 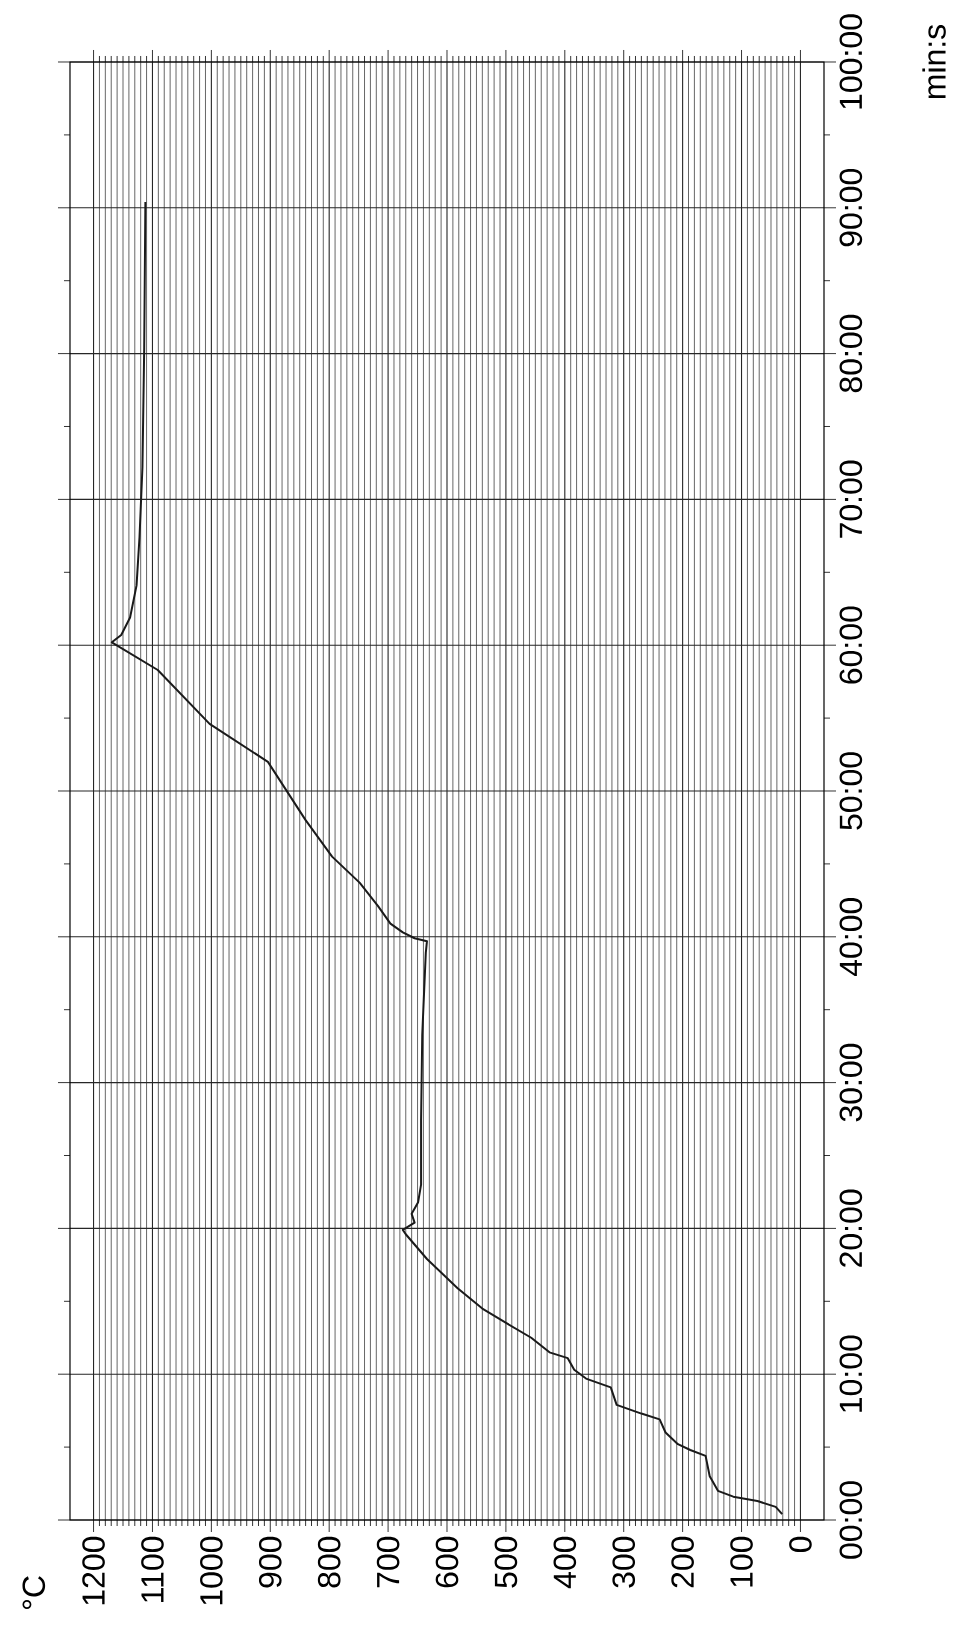 I want to click on y-tick-label: 70:00, so click(x=851, y=499).